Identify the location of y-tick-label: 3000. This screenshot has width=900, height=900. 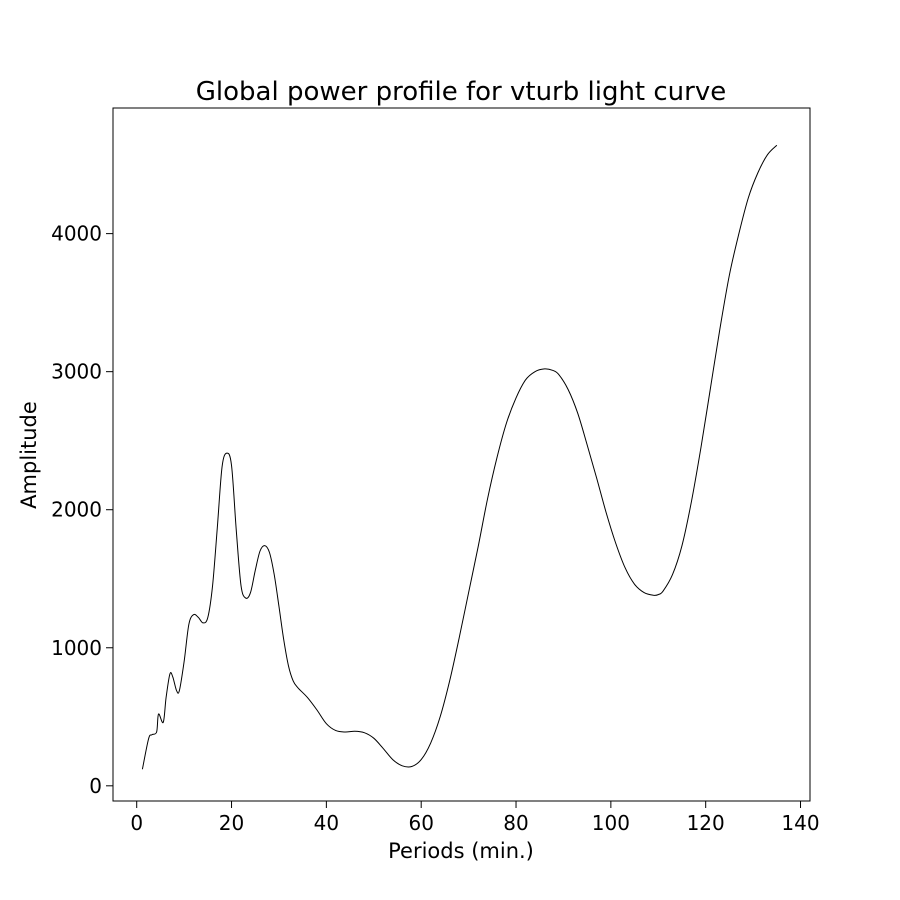
(76, 372).